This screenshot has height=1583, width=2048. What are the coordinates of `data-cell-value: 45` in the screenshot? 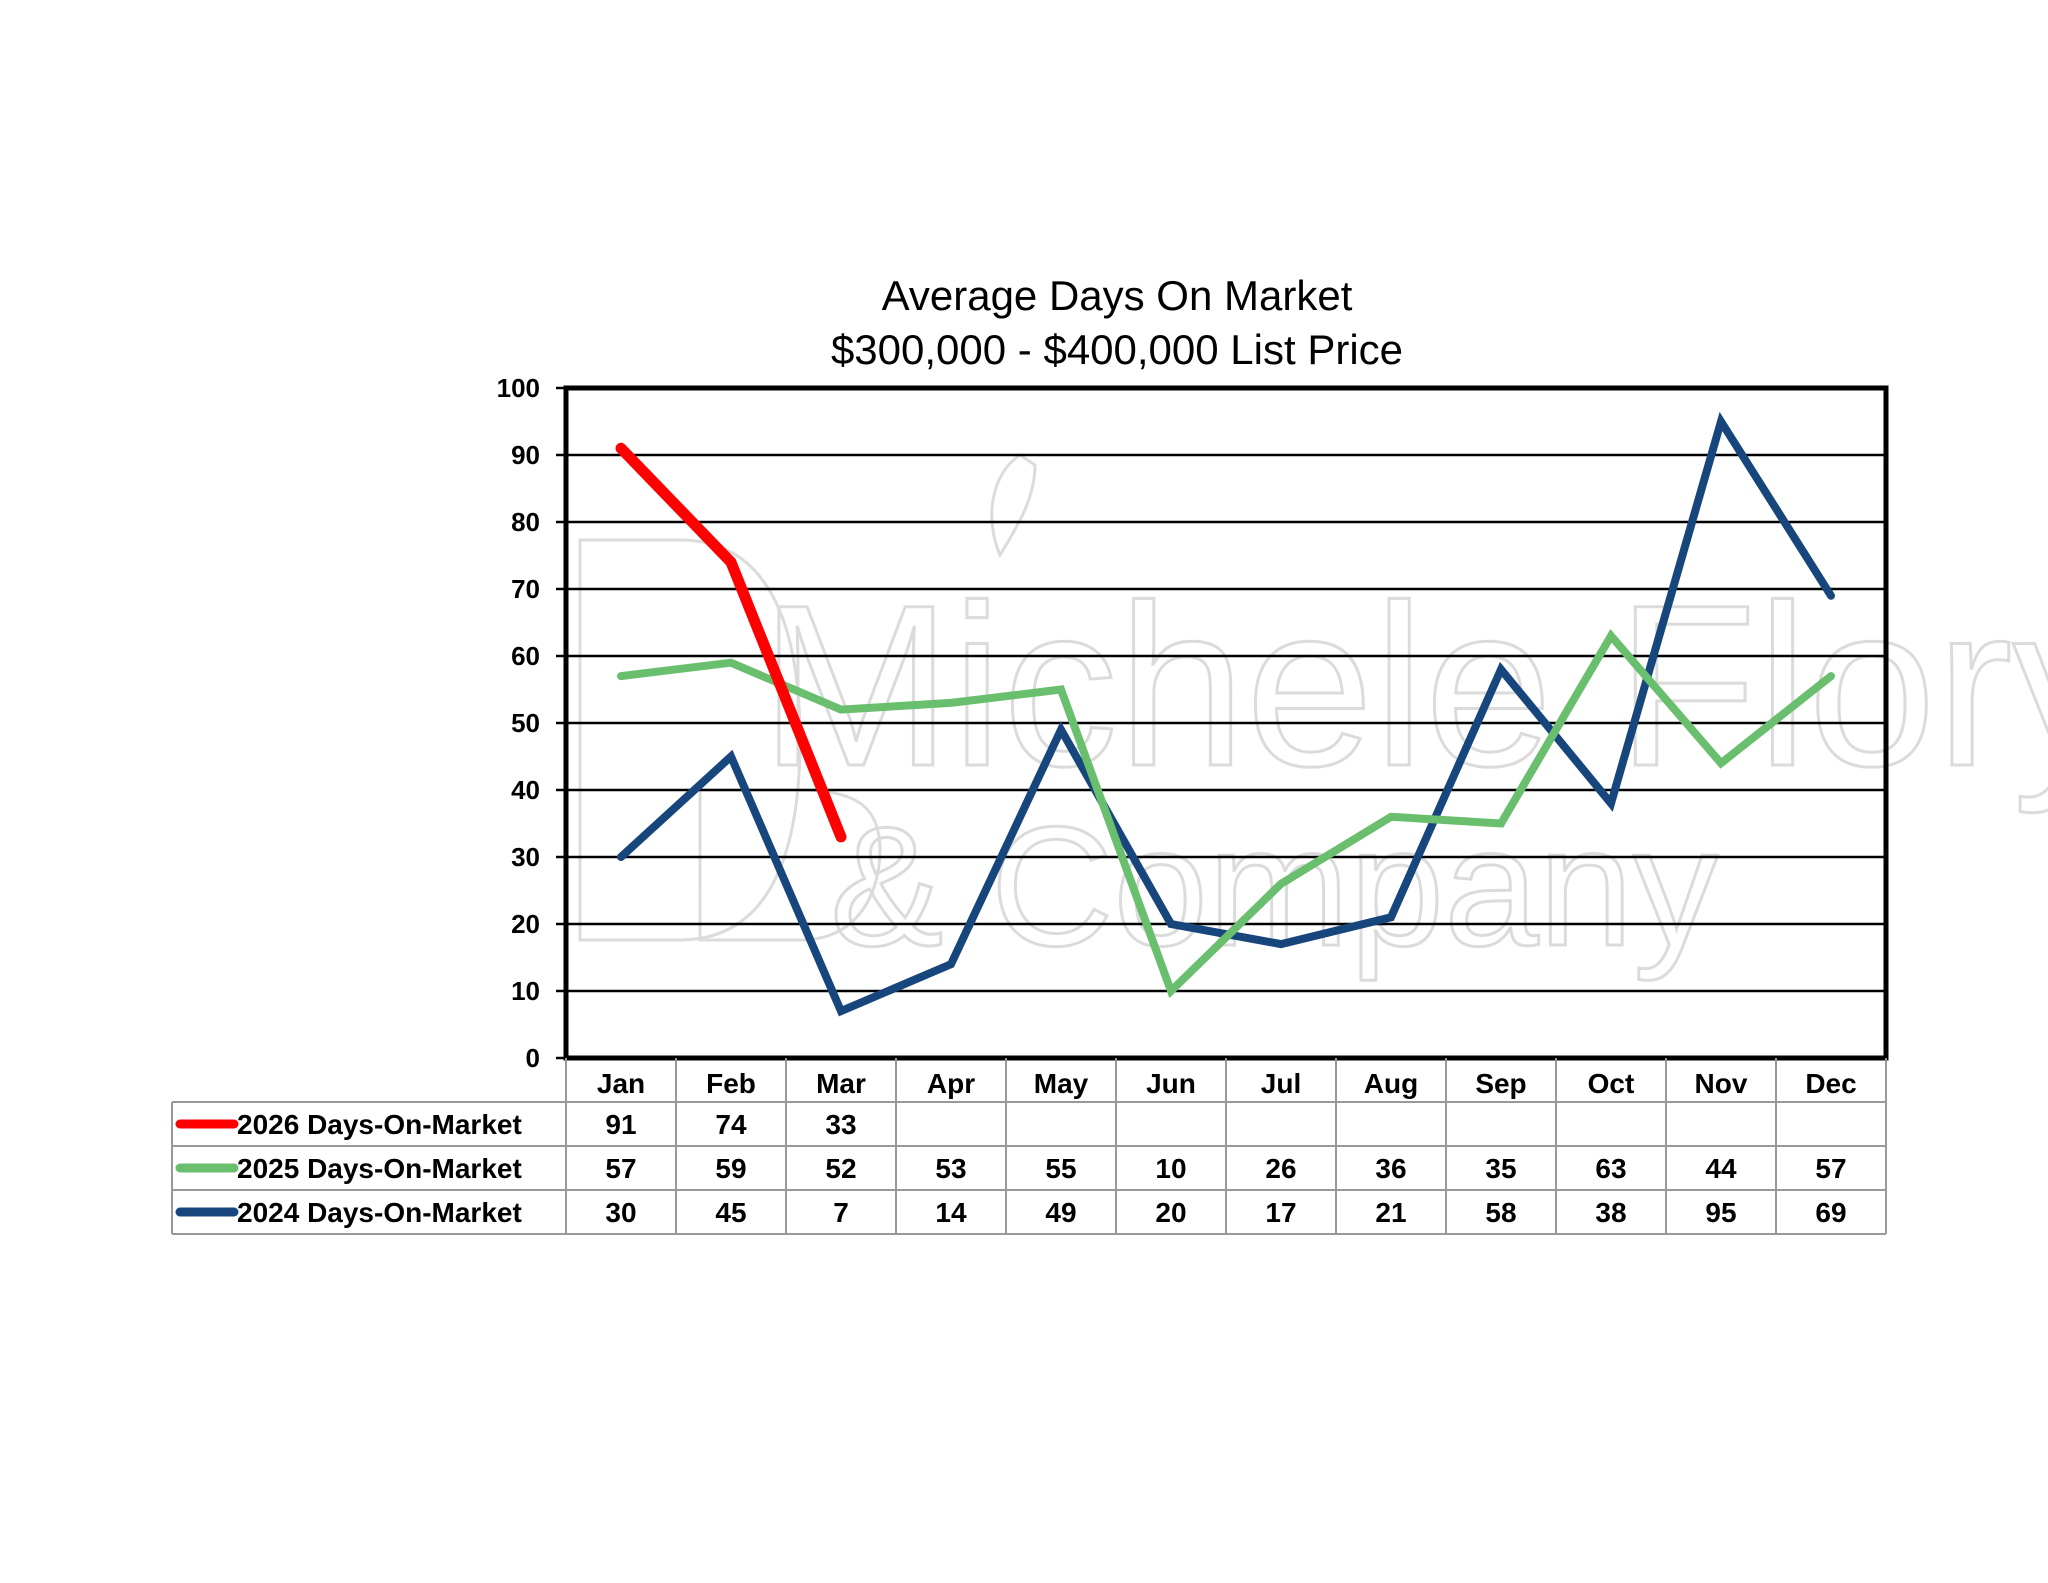 It's located at (730, 1212).